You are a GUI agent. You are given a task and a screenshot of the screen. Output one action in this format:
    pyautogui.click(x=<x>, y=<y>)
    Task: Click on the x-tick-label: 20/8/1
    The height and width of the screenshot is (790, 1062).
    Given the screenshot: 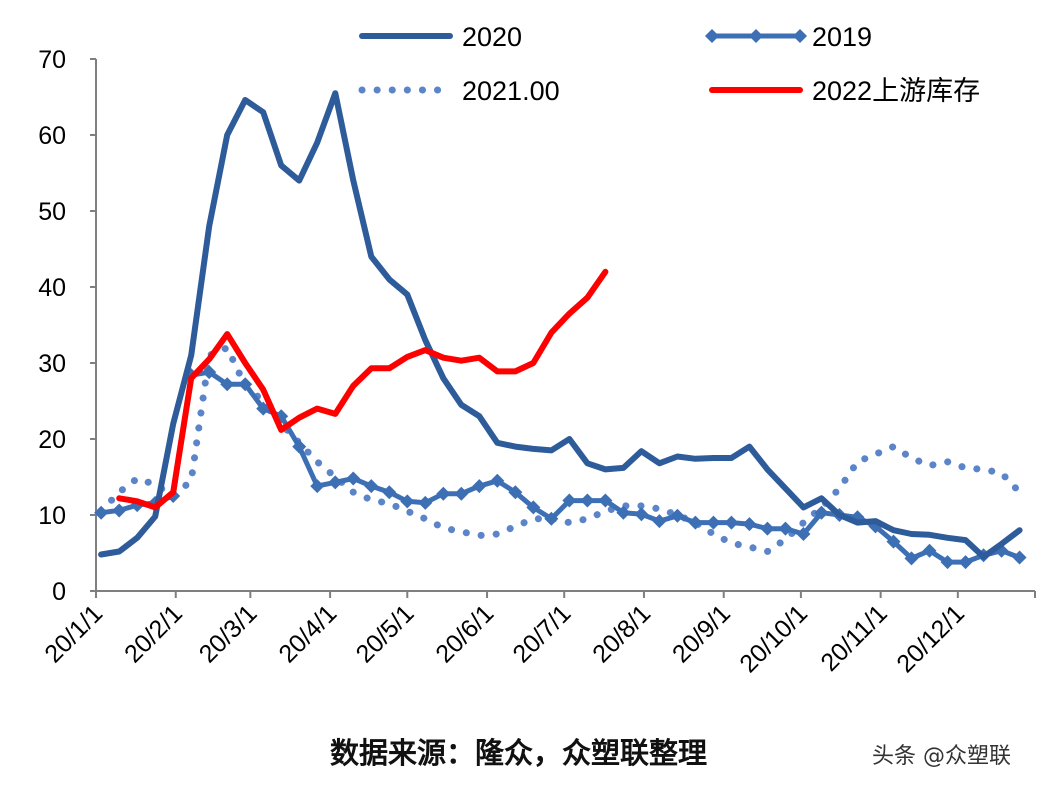 What is the action you would take?
    pyautogui.click(x=621, y=633)
    